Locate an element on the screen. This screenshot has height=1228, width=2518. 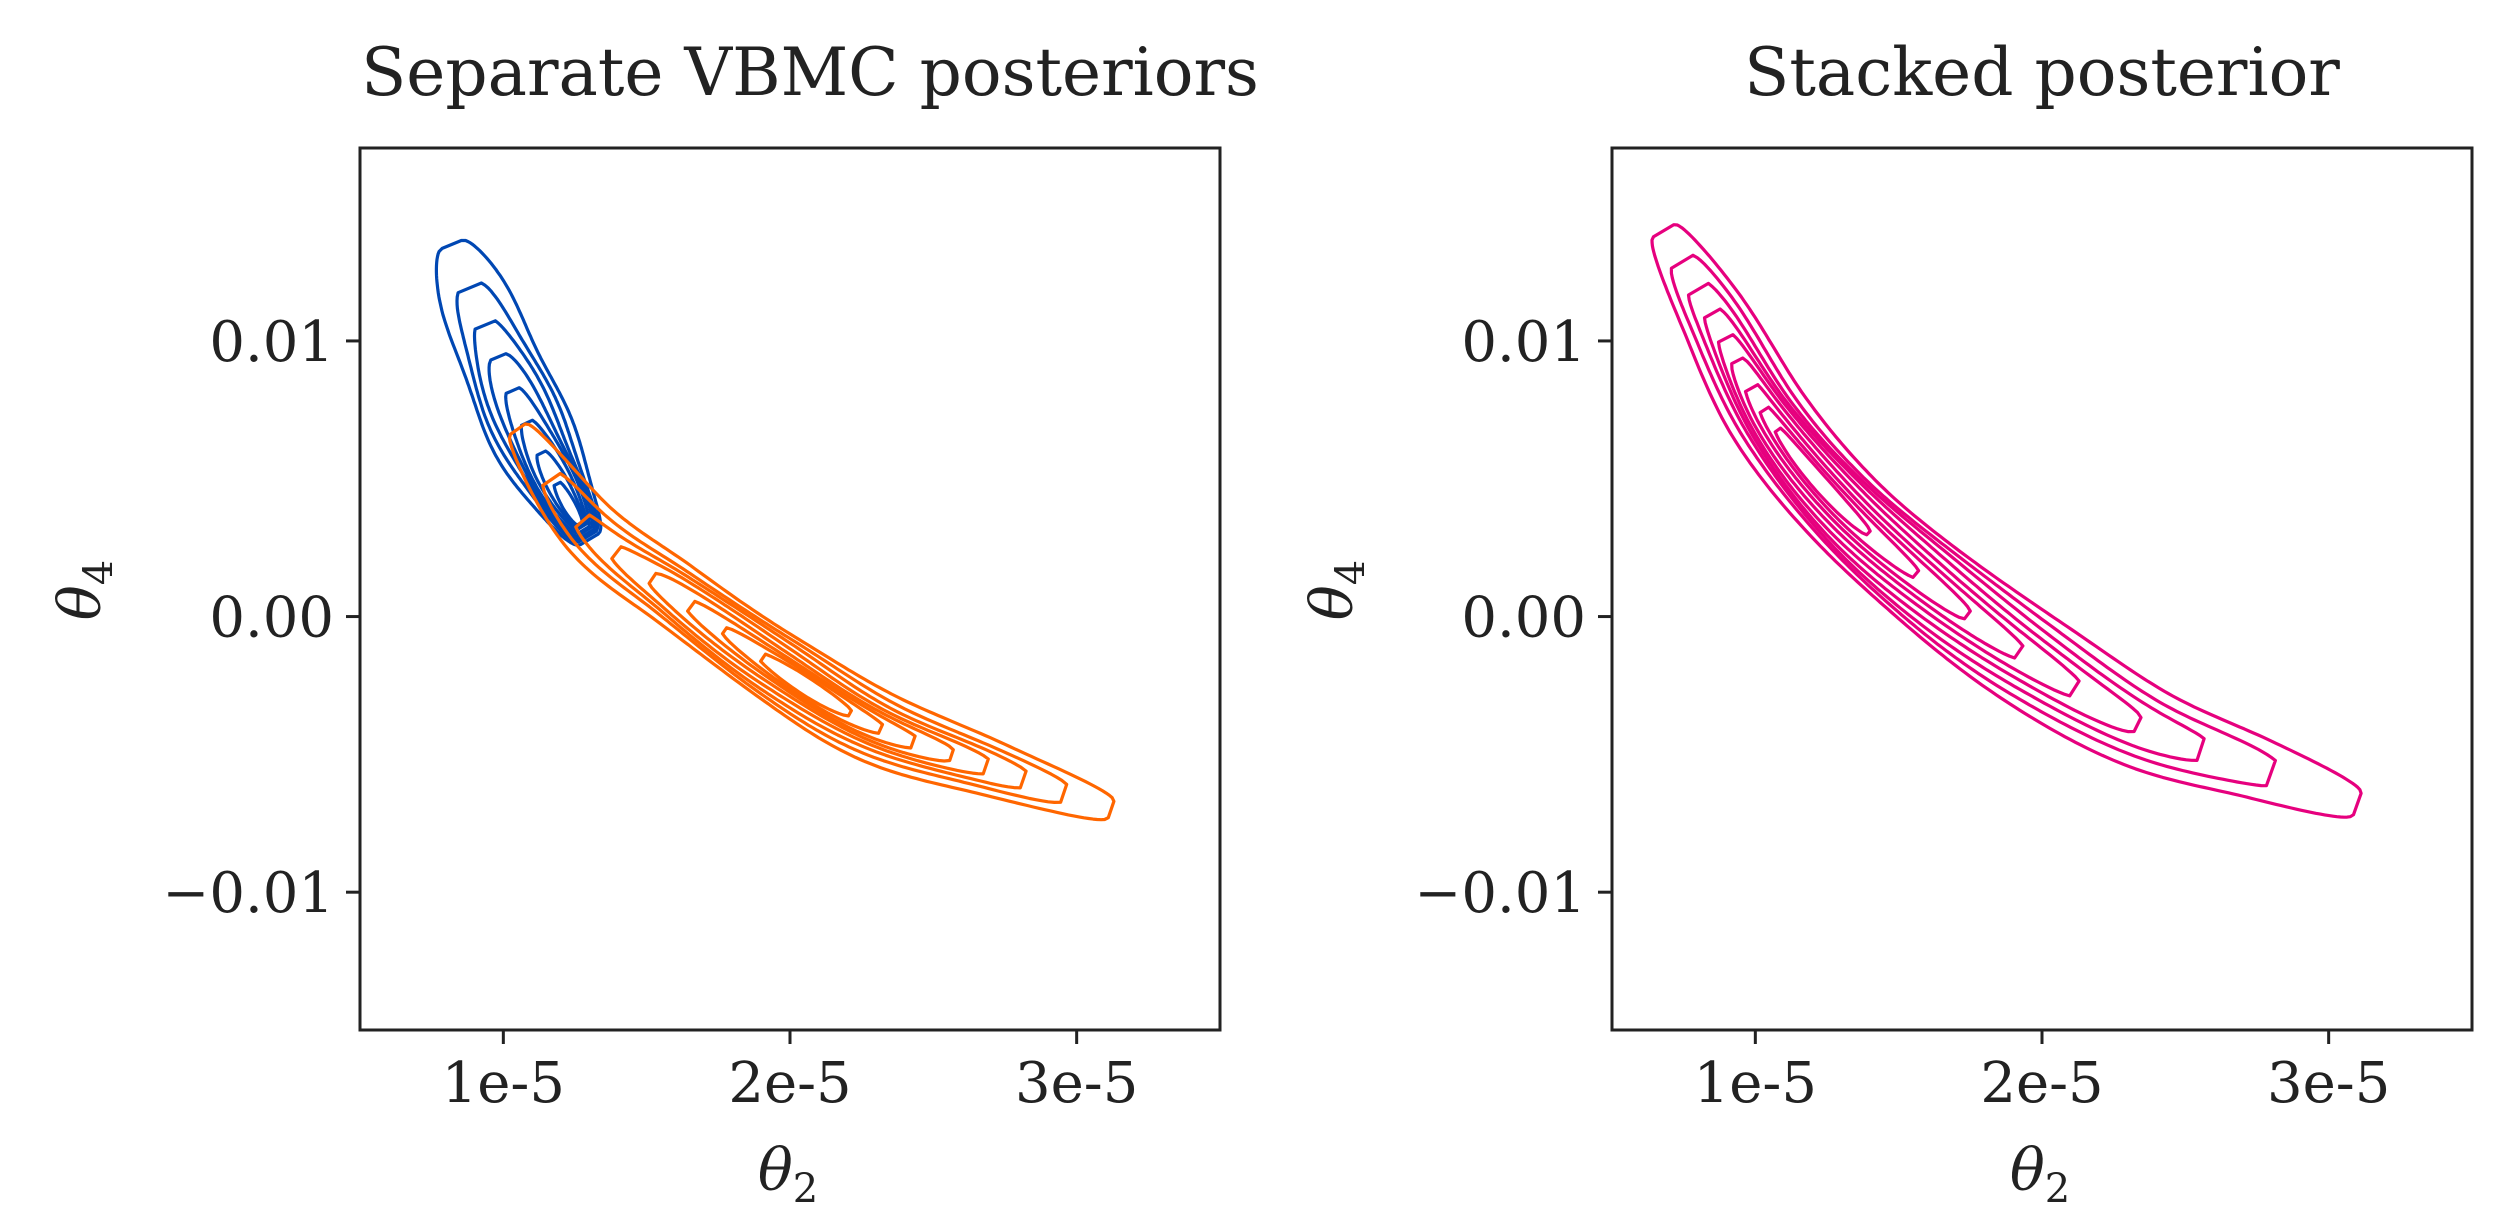
contours-right is located at coordinates (2006, 521).